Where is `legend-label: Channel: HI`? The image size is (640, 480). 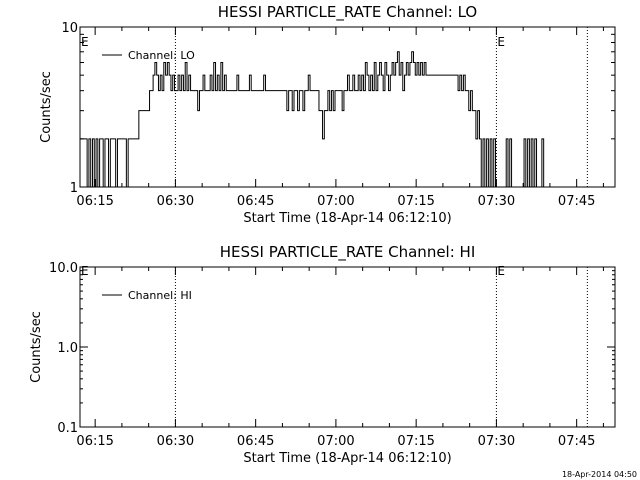 legend-label: Channel: HI is located at coordinates (160, 295).